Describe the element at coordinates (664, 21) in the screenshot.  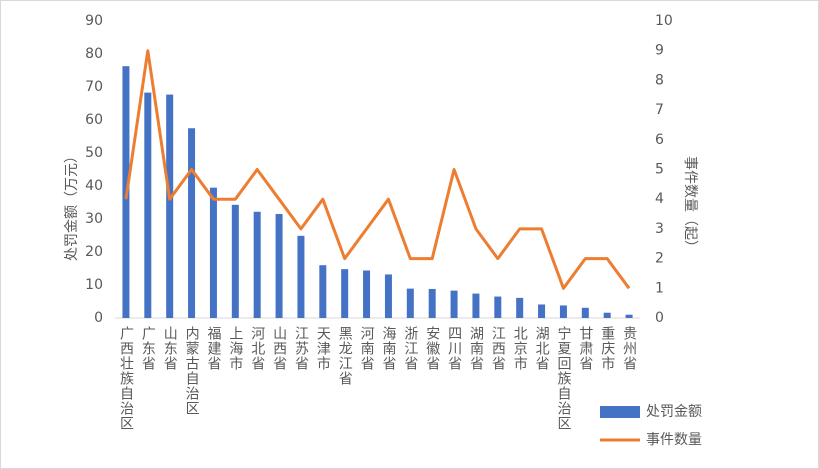
I see `y2-tick-label: 10` at that location.